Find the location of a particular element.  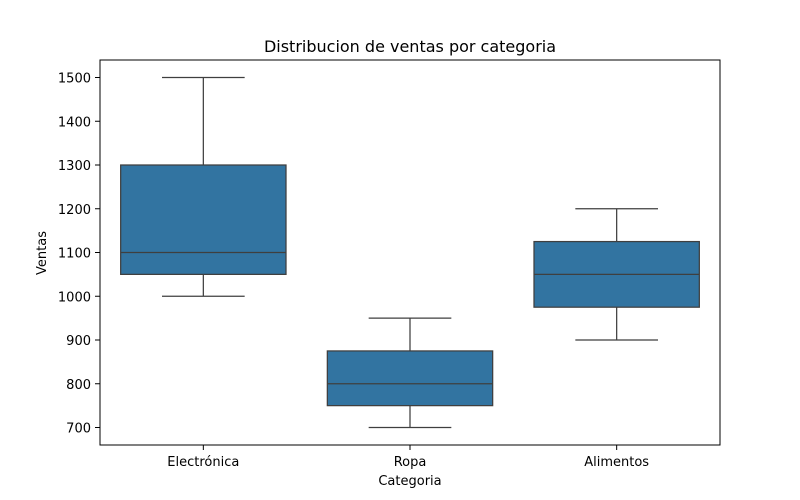

y-tick-label: 1400 is located at coordinates (74, 122).